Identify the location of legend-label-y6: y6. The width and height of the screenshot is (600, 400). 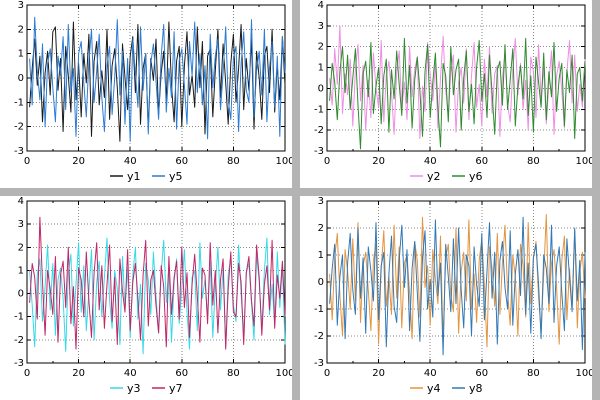
(476, 176).